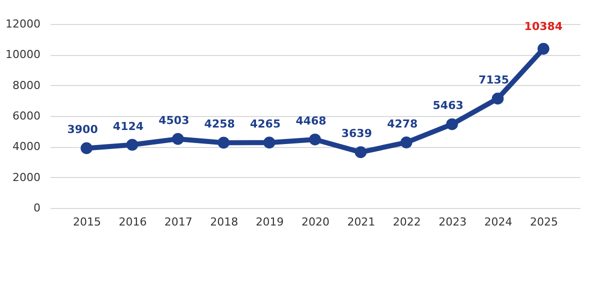 The height and width of the screenshot is (288, 600). Describe the element at coordinates (452, 222) in the screenshot. I see `x-tick-label: 2023` at that location.